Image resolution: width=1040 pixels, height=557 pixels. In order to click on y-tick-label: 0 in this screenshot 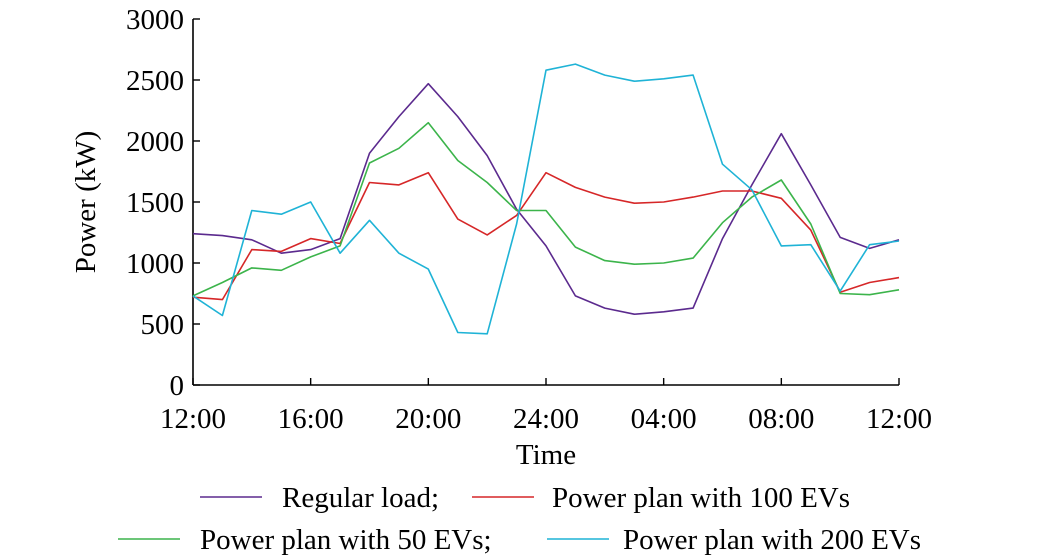, I will do `click(177, 386)`.